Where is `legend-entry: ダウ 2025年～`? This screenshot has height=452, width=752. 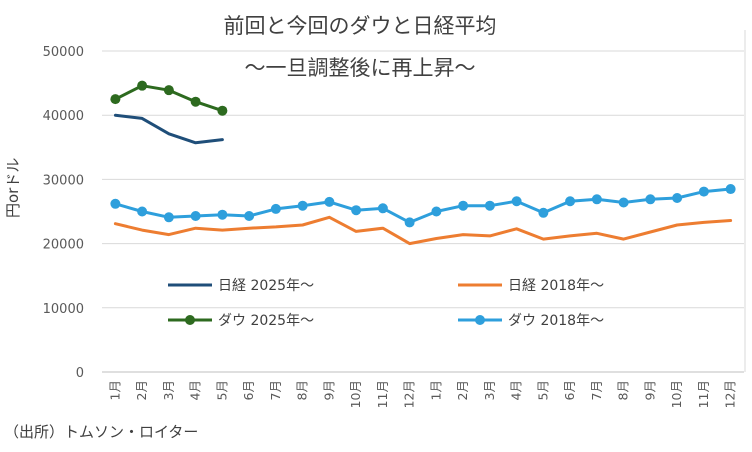
legend-entry: ダウ 2025年～ is located at coordinates (241, 321).